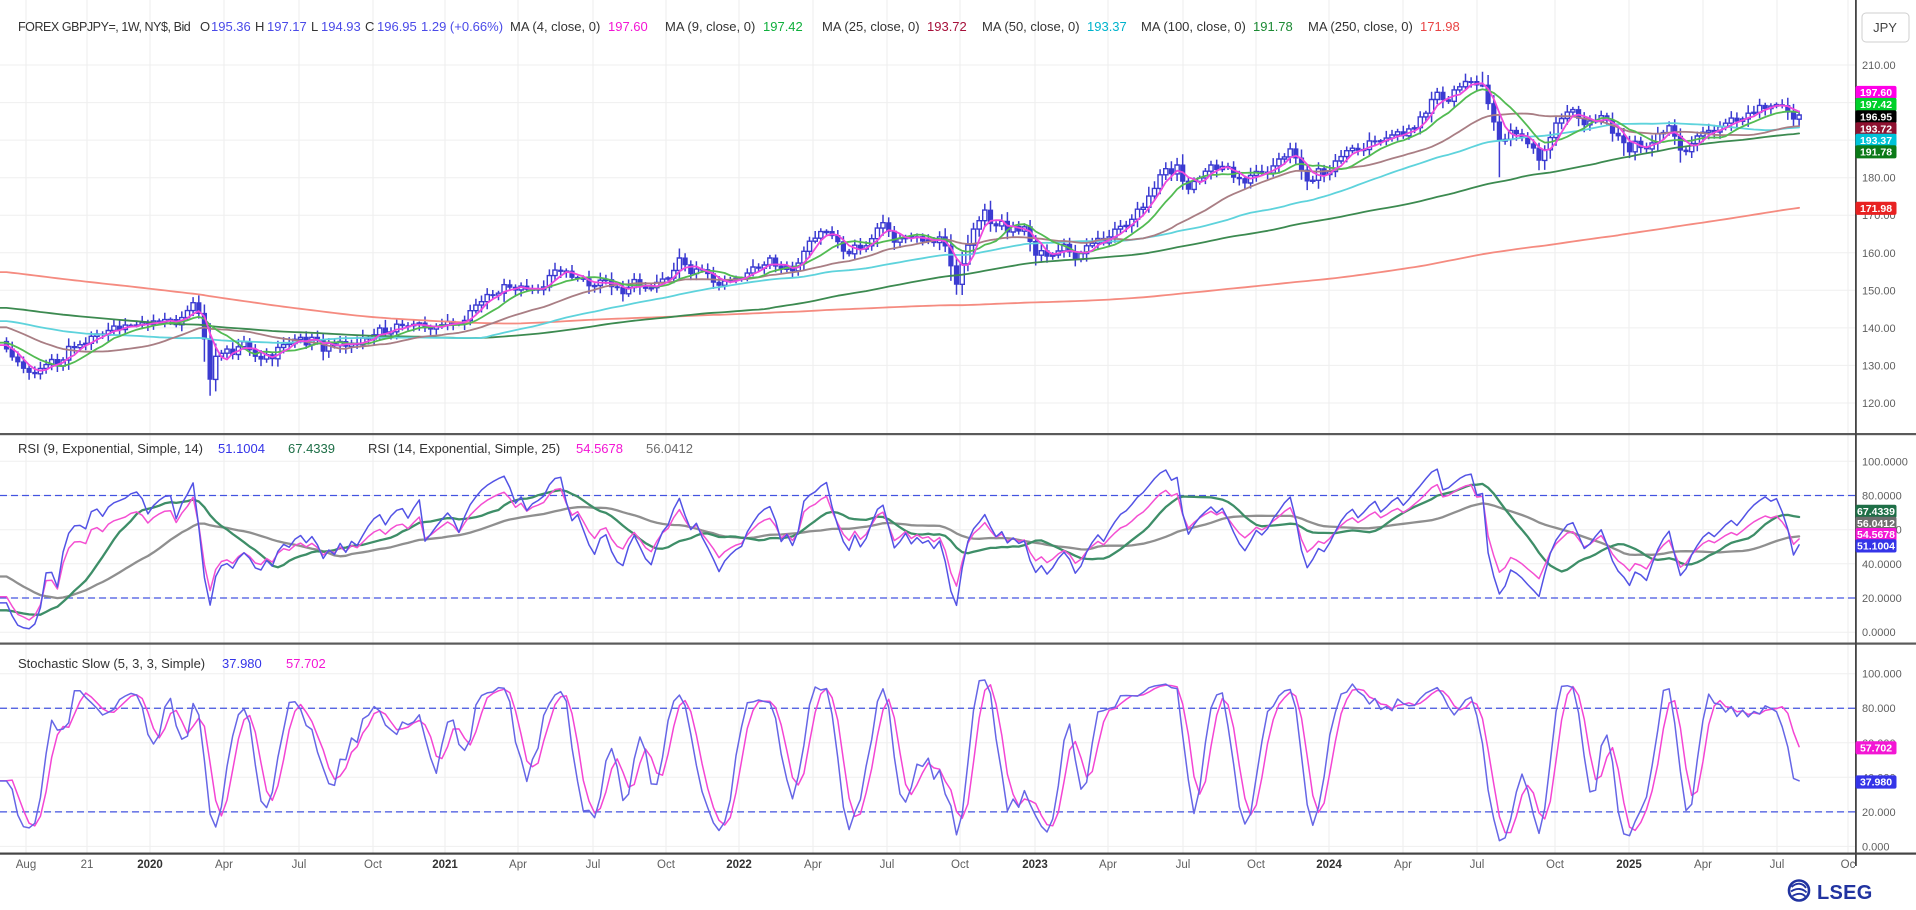  I want to click on svg-text: 20.0000, so click(1882, 599).